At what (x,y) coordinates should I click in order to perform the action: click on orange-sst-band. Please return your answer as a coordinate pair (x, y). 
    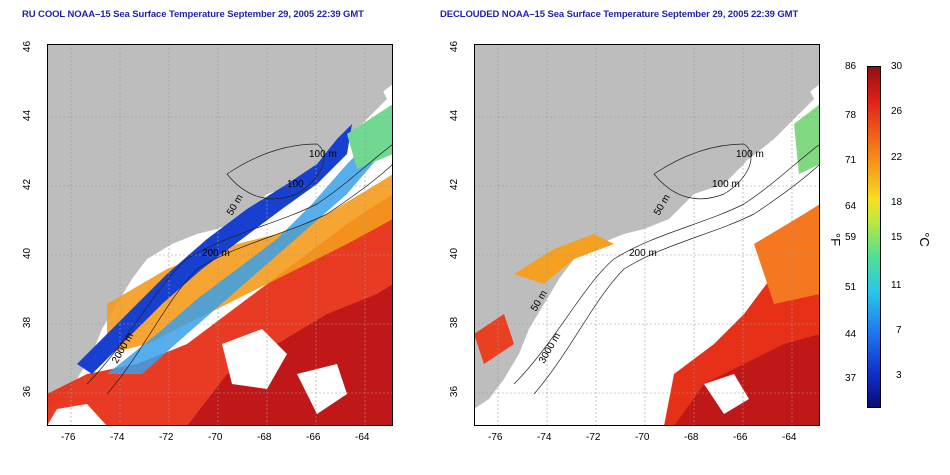
    Looking at the image, I should click on (787, 254).